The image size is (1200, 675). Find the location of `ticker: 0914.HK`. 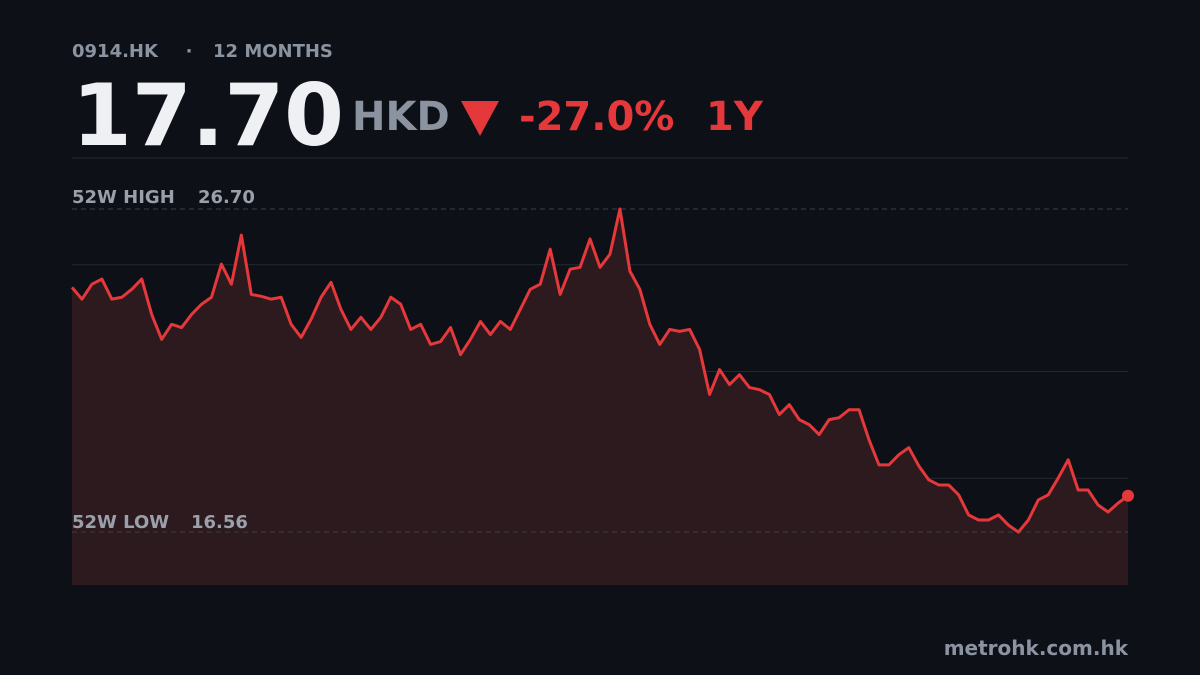

ticker: 0914.HK is located at coordinates (115, 51).